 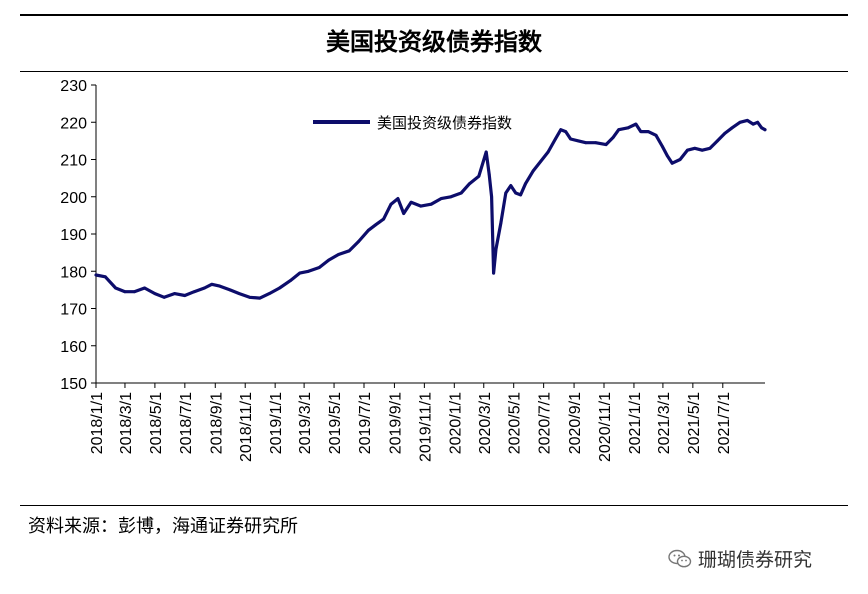 What do you see at coordinates (78, 235) in the screenshot?
I see `y-axis-ticks: 150 160 170 180 190 200 210 220 230` at bounding box center [78, 235].